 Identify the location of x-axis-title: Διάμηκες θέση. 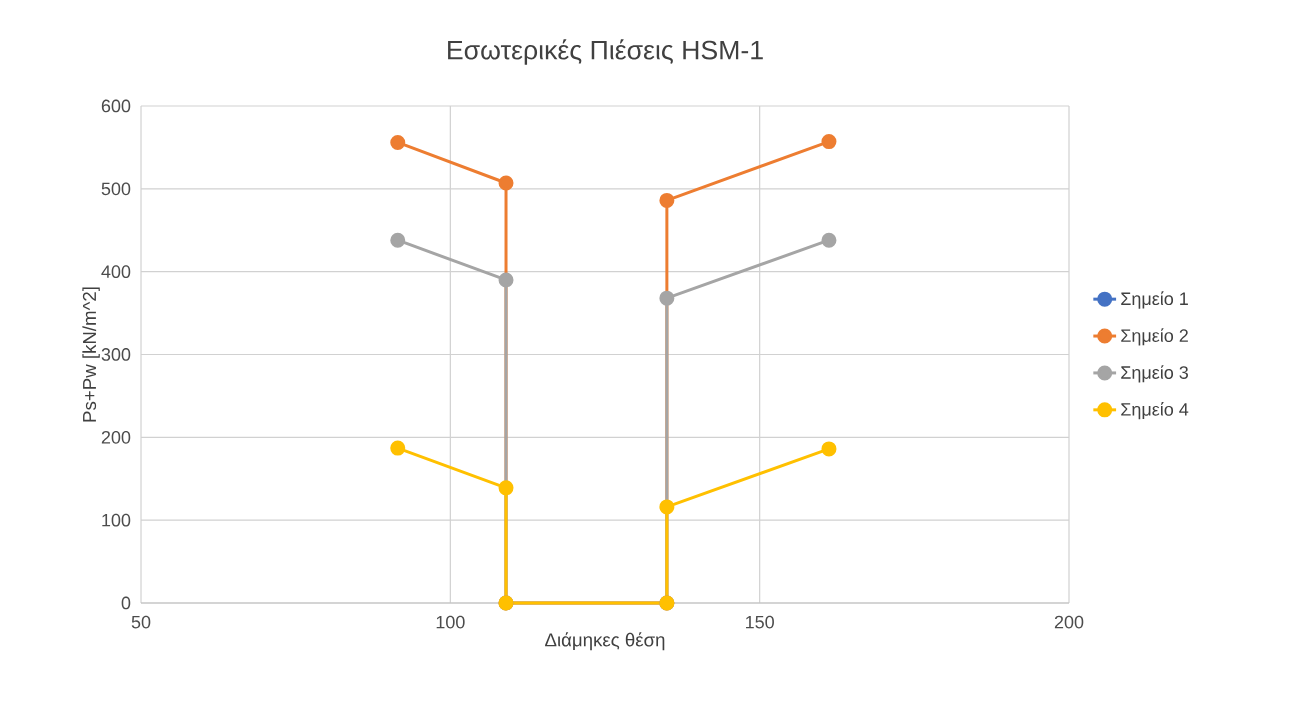
(605, 641).